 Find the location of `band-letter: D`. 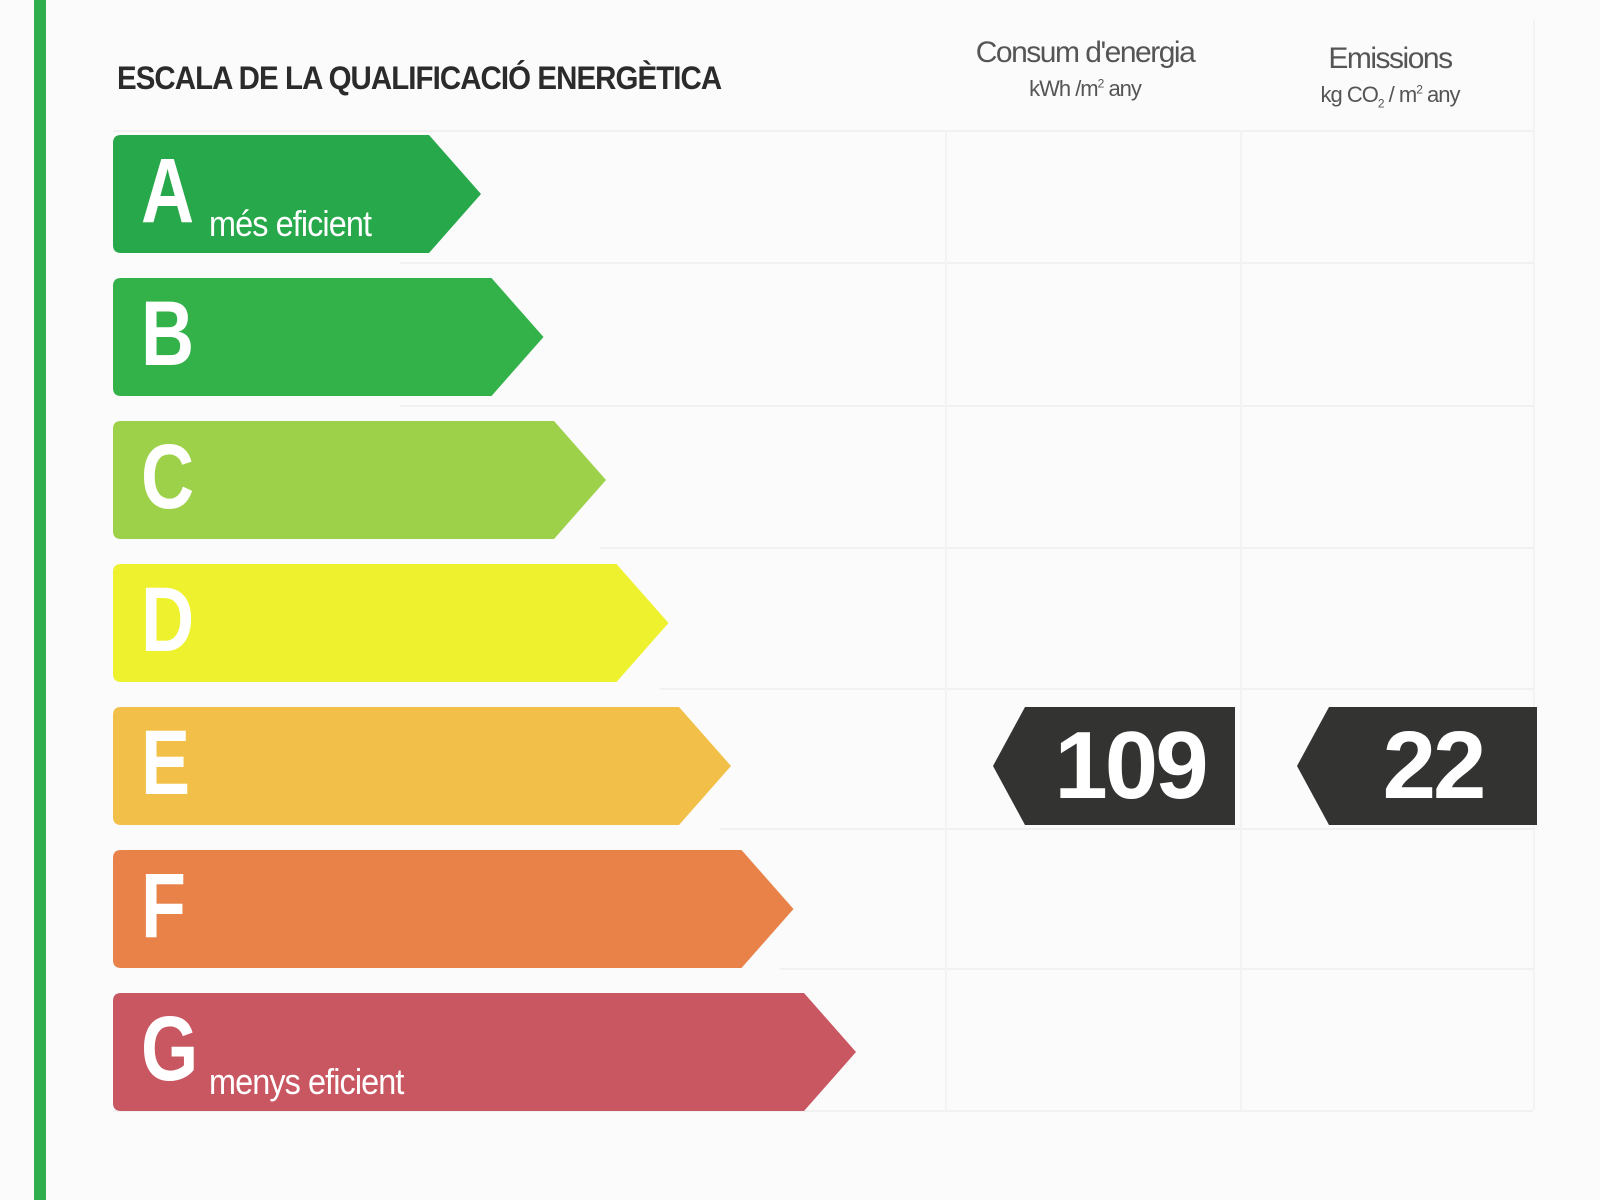

band-letter: D is located at coordinates (168, 620).